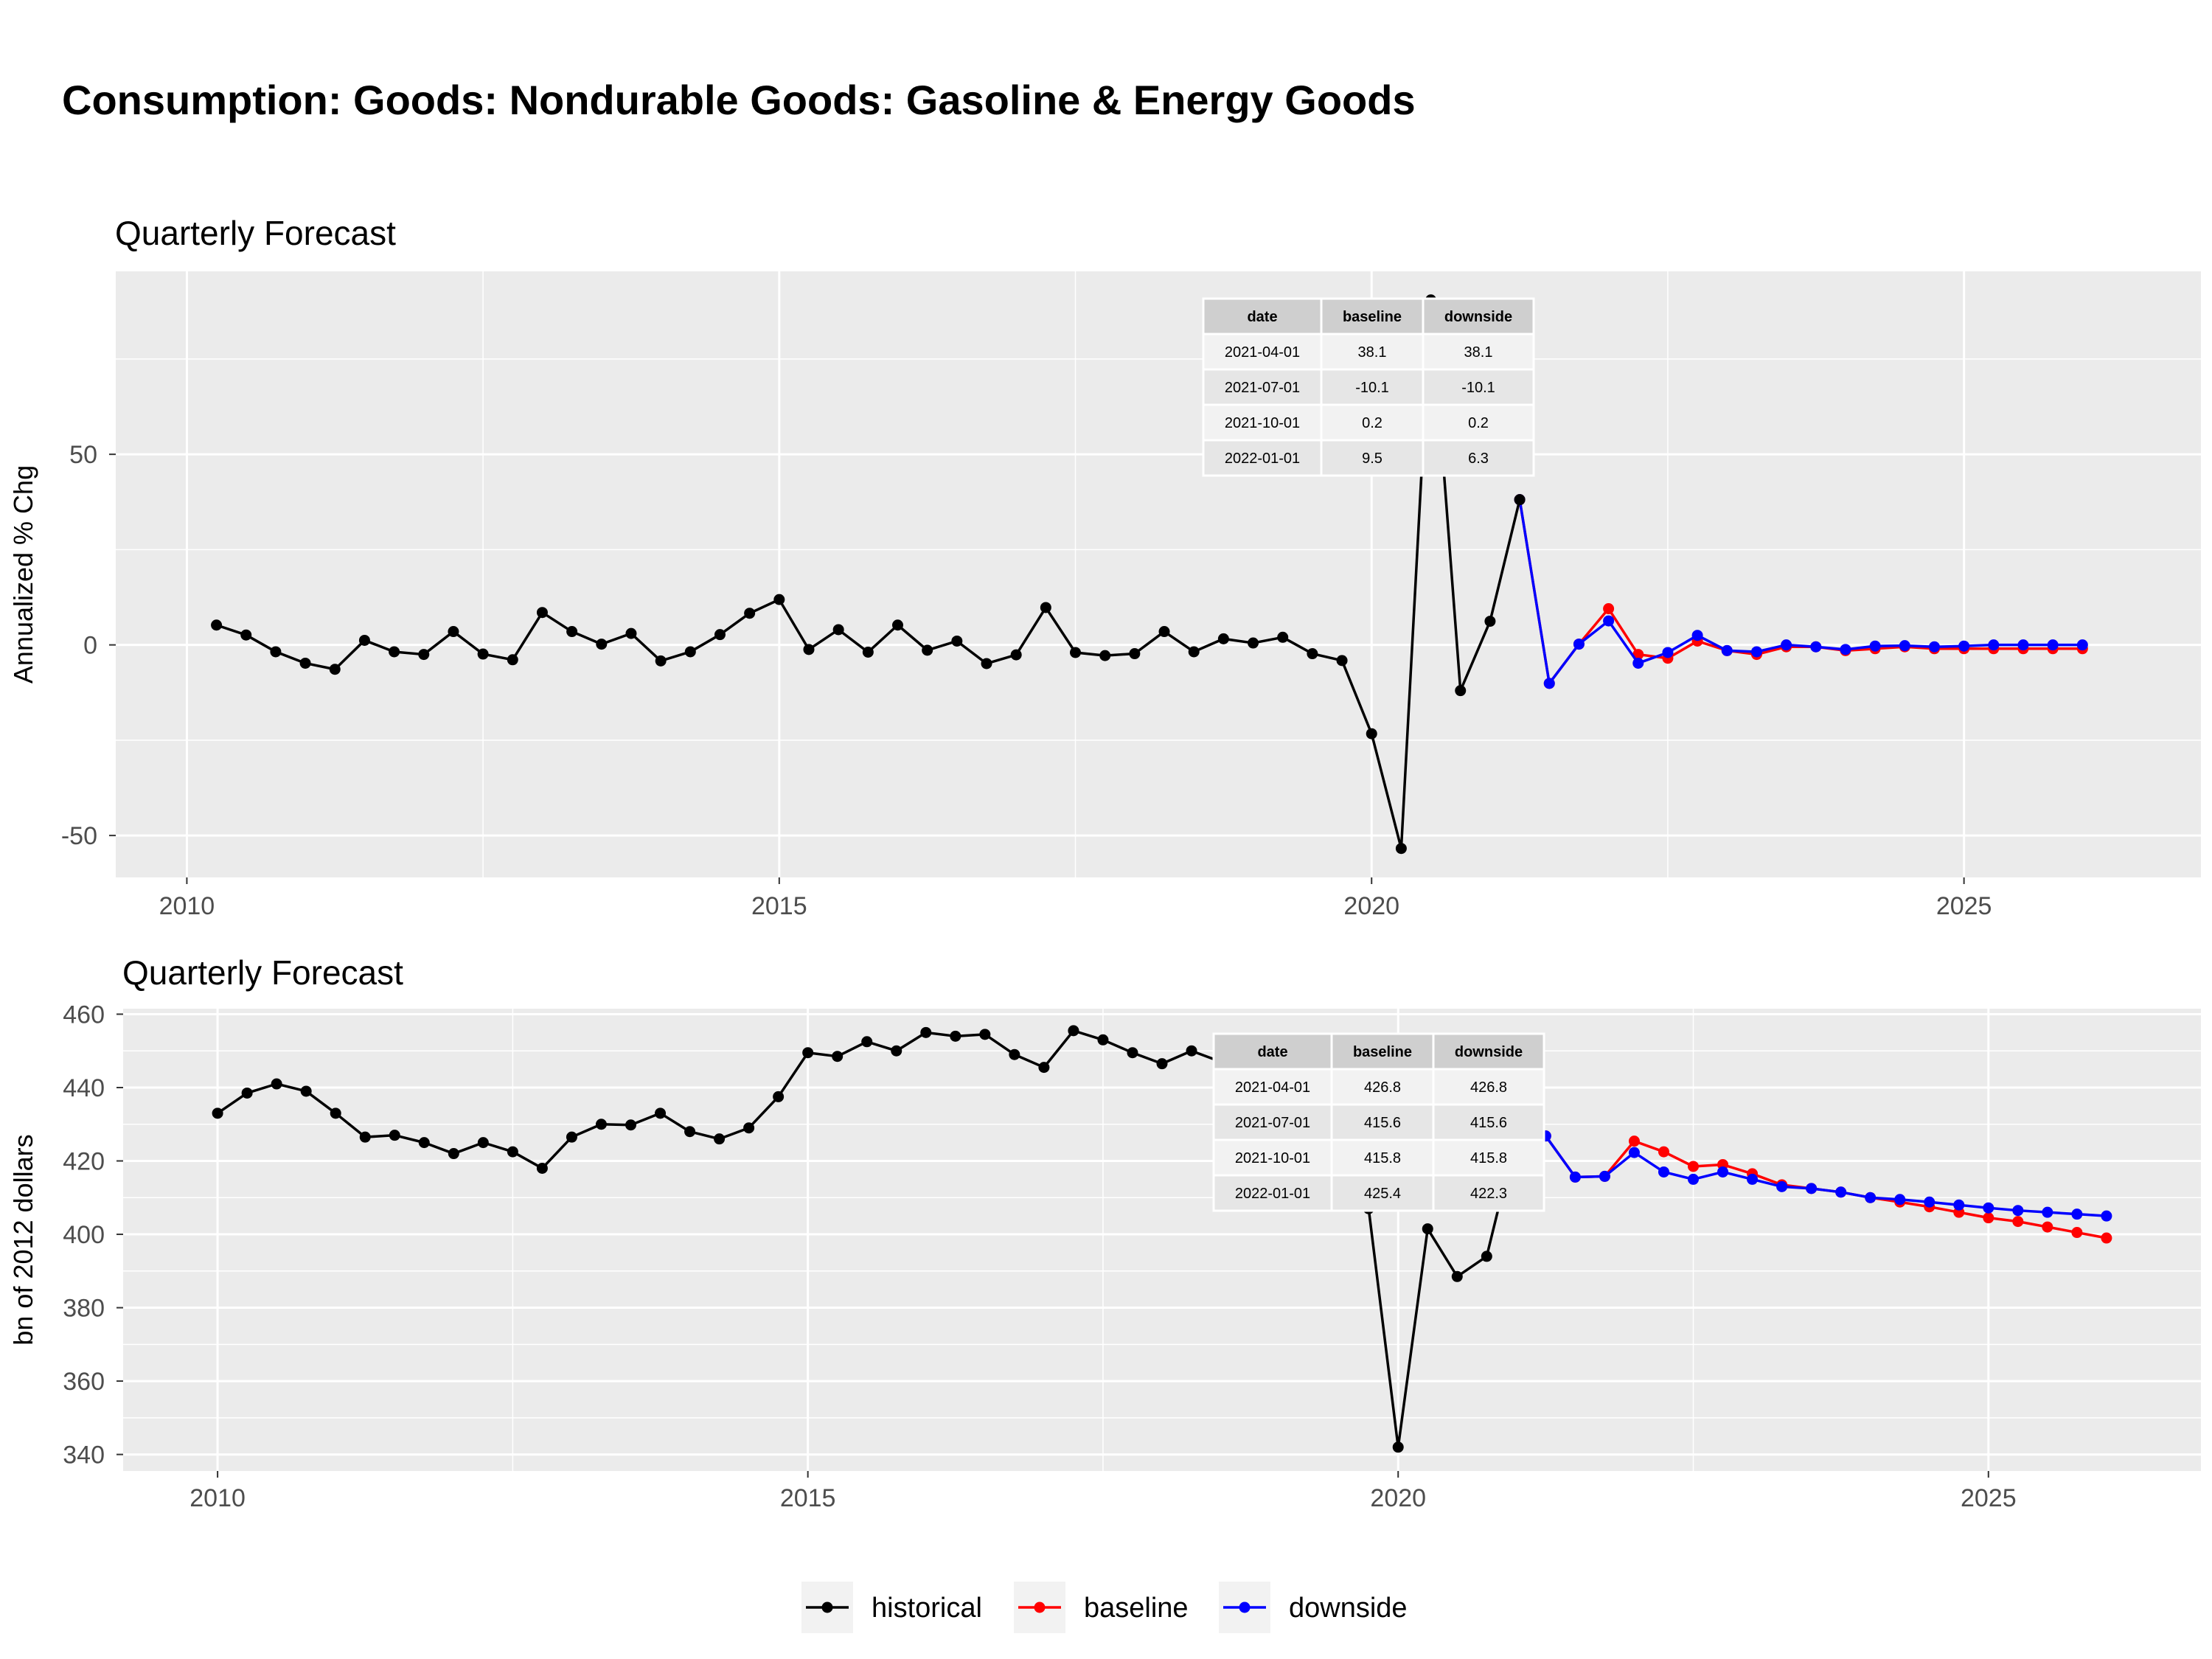  I want to click on table-header-downside: downside, so click(1489, 1052).